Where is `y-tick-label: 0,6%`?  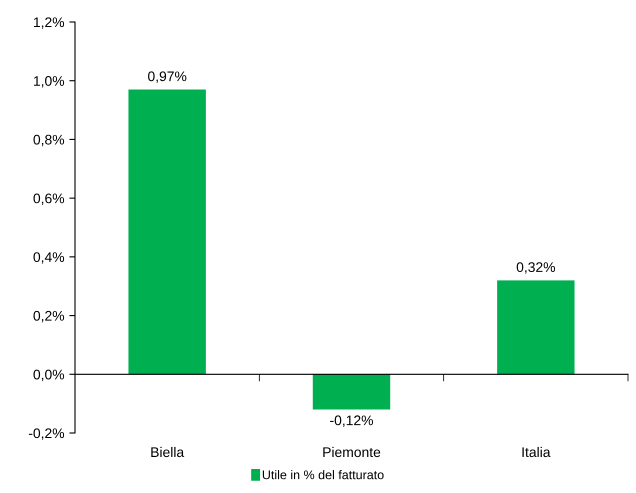
y-tick-label: 0,6% is located at coordinates (48, 199).